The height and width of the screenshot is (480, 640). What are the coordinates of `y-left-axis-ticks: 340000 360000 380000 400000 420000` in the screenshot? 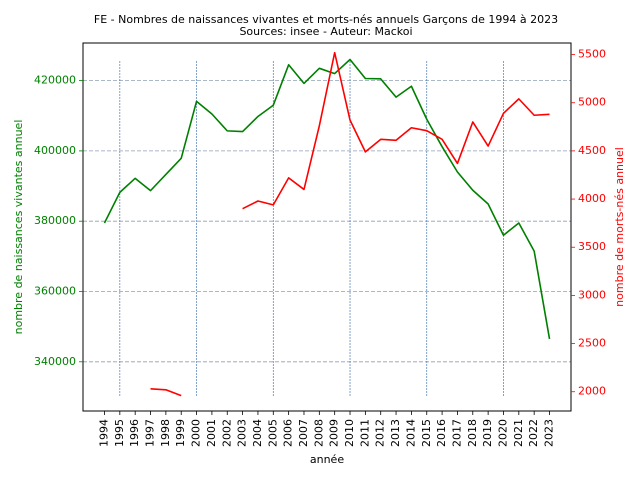 It's located at (58, 221).